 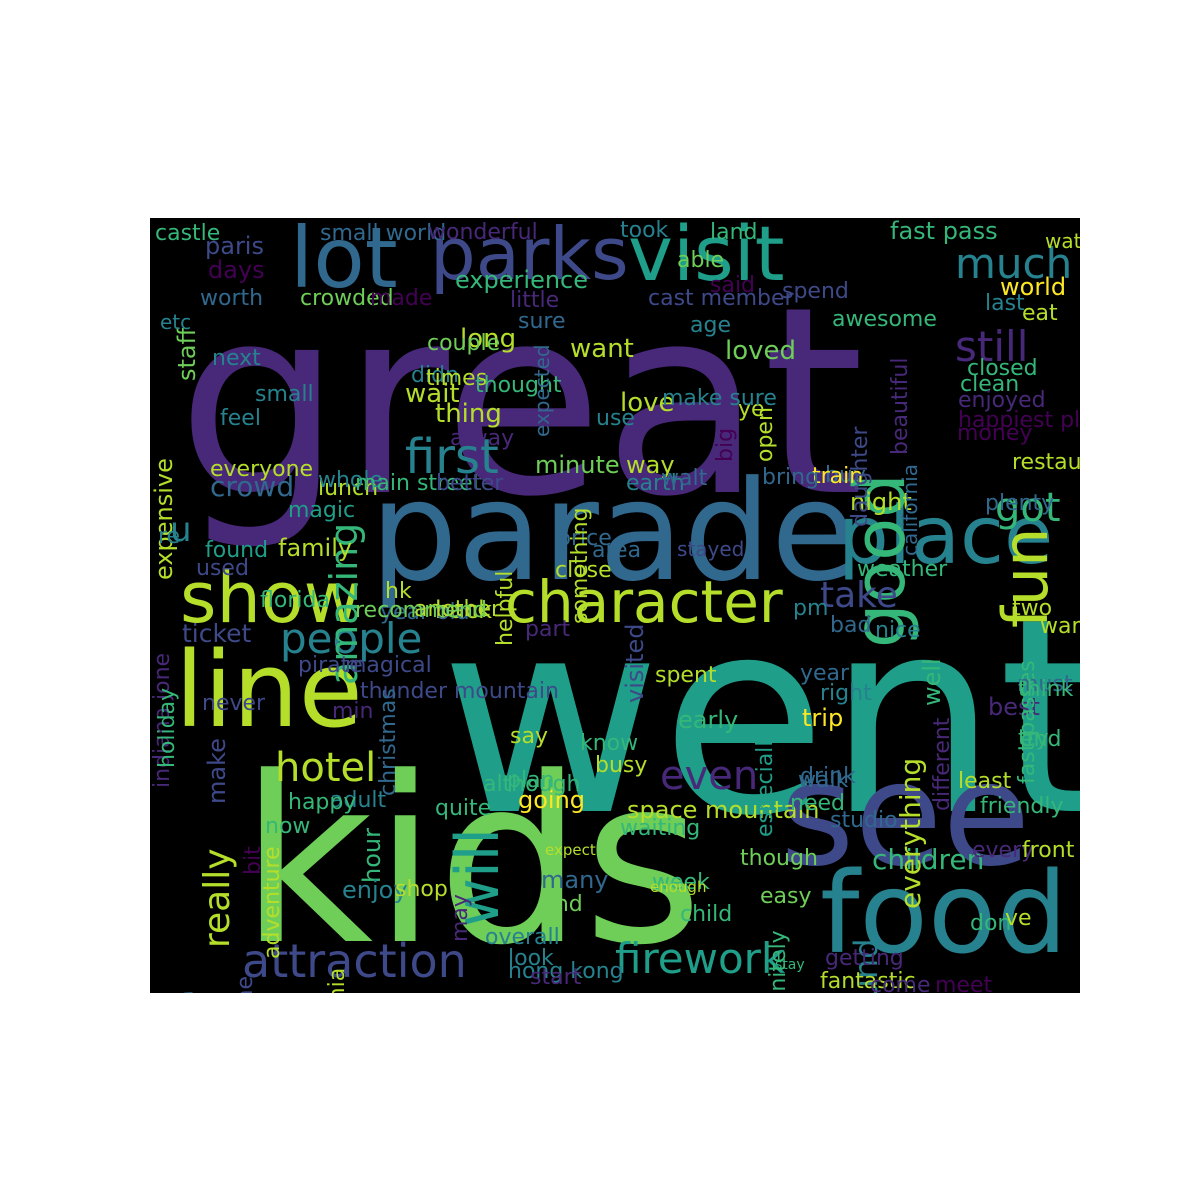 What do you see at coordinates (464, 610) in the screenshot?
I see `cloud-word: back` at bounding box center [464, 610].